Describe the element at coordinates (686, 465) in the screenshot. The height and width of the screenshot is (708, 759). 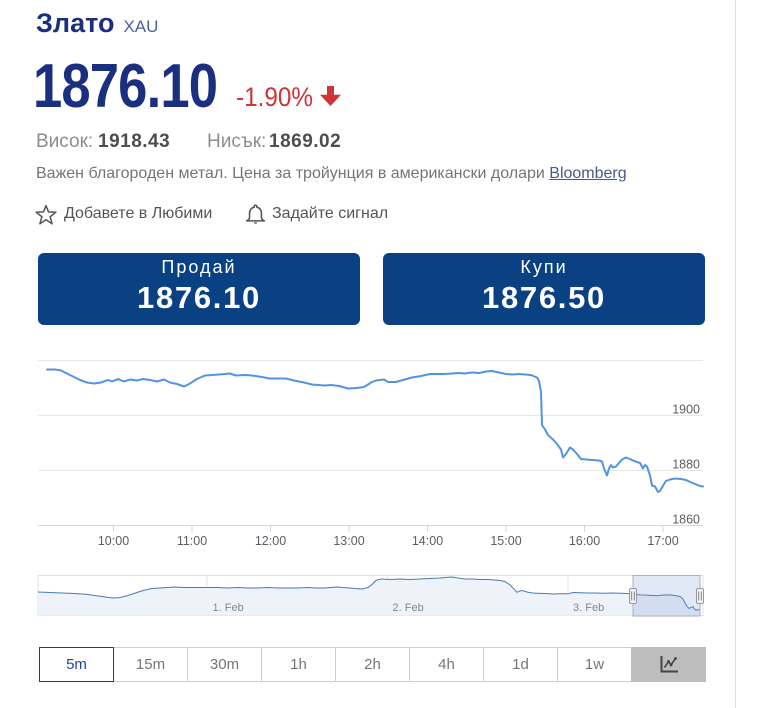
I see `svg-text: 1880` at that location.